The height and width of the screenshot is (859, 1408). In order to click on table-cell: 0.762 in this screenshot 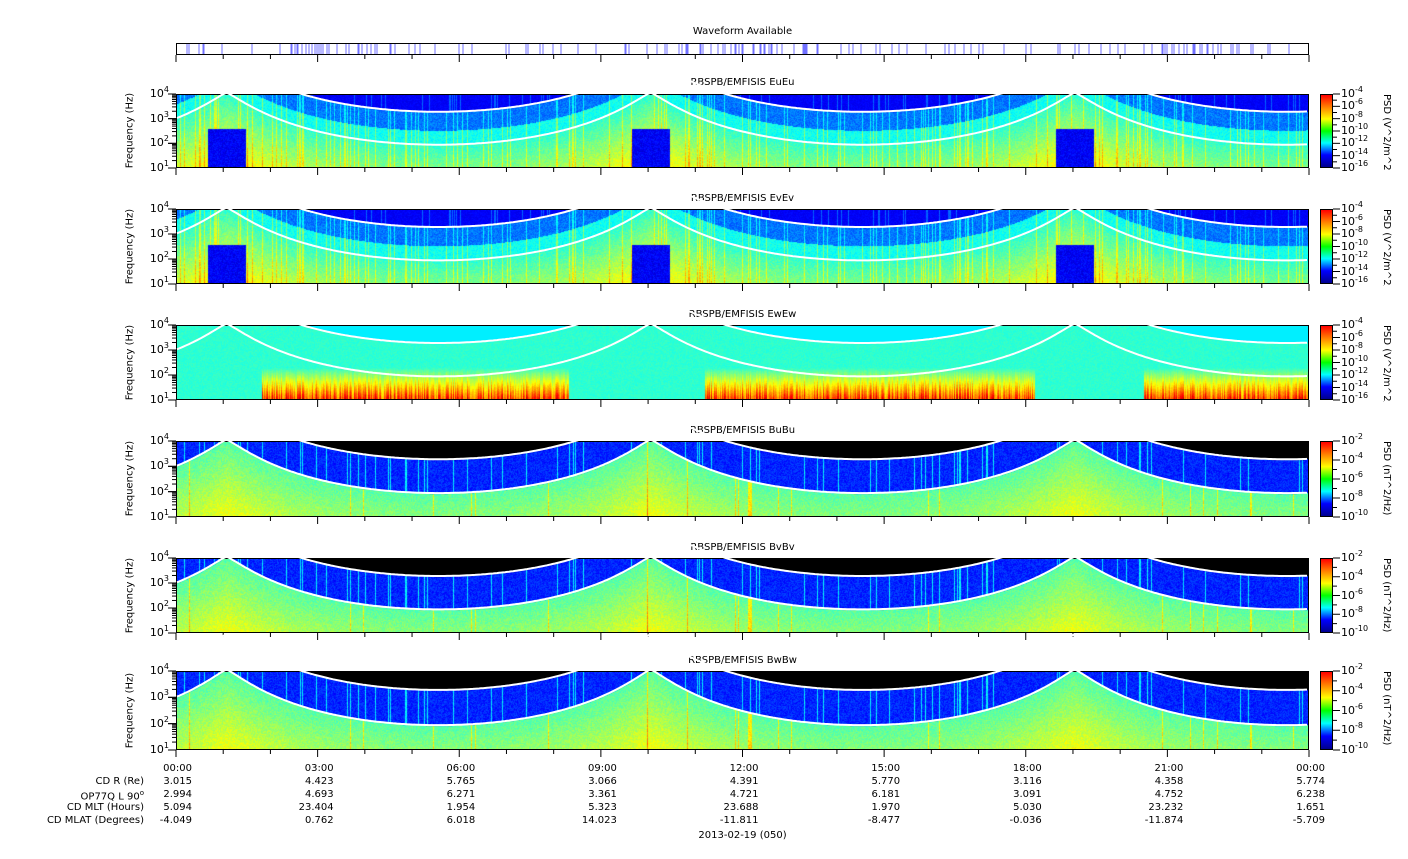, I will do `click(319, 820)`.